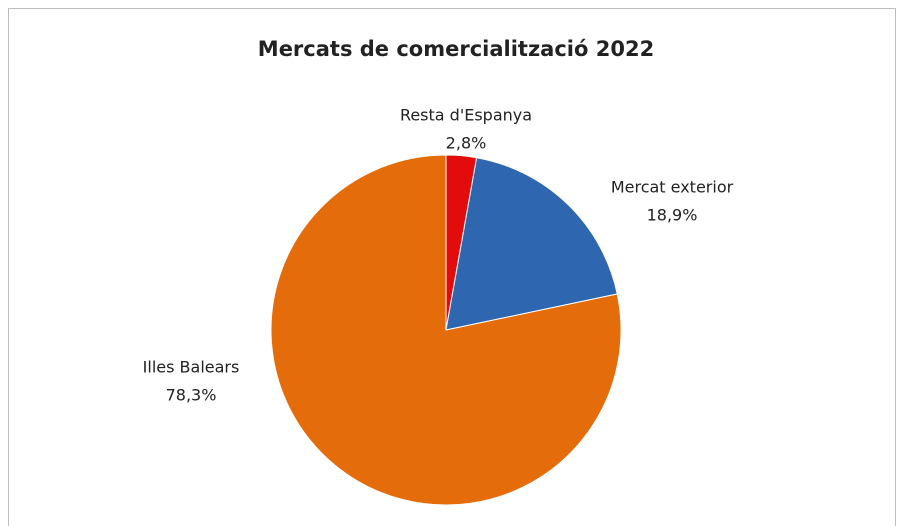  I want to click on pie-slice, so click(531, 244).